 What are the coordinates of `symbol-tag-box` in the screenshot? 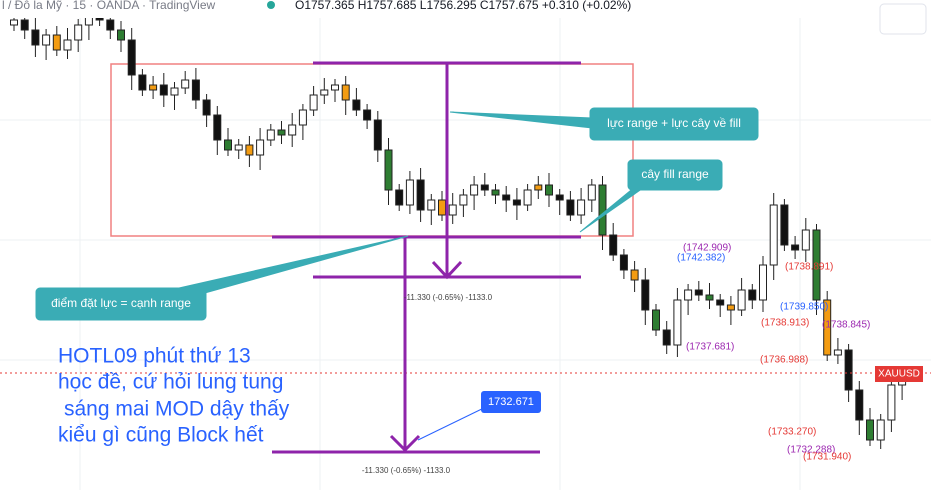 It's located at (899, 374).